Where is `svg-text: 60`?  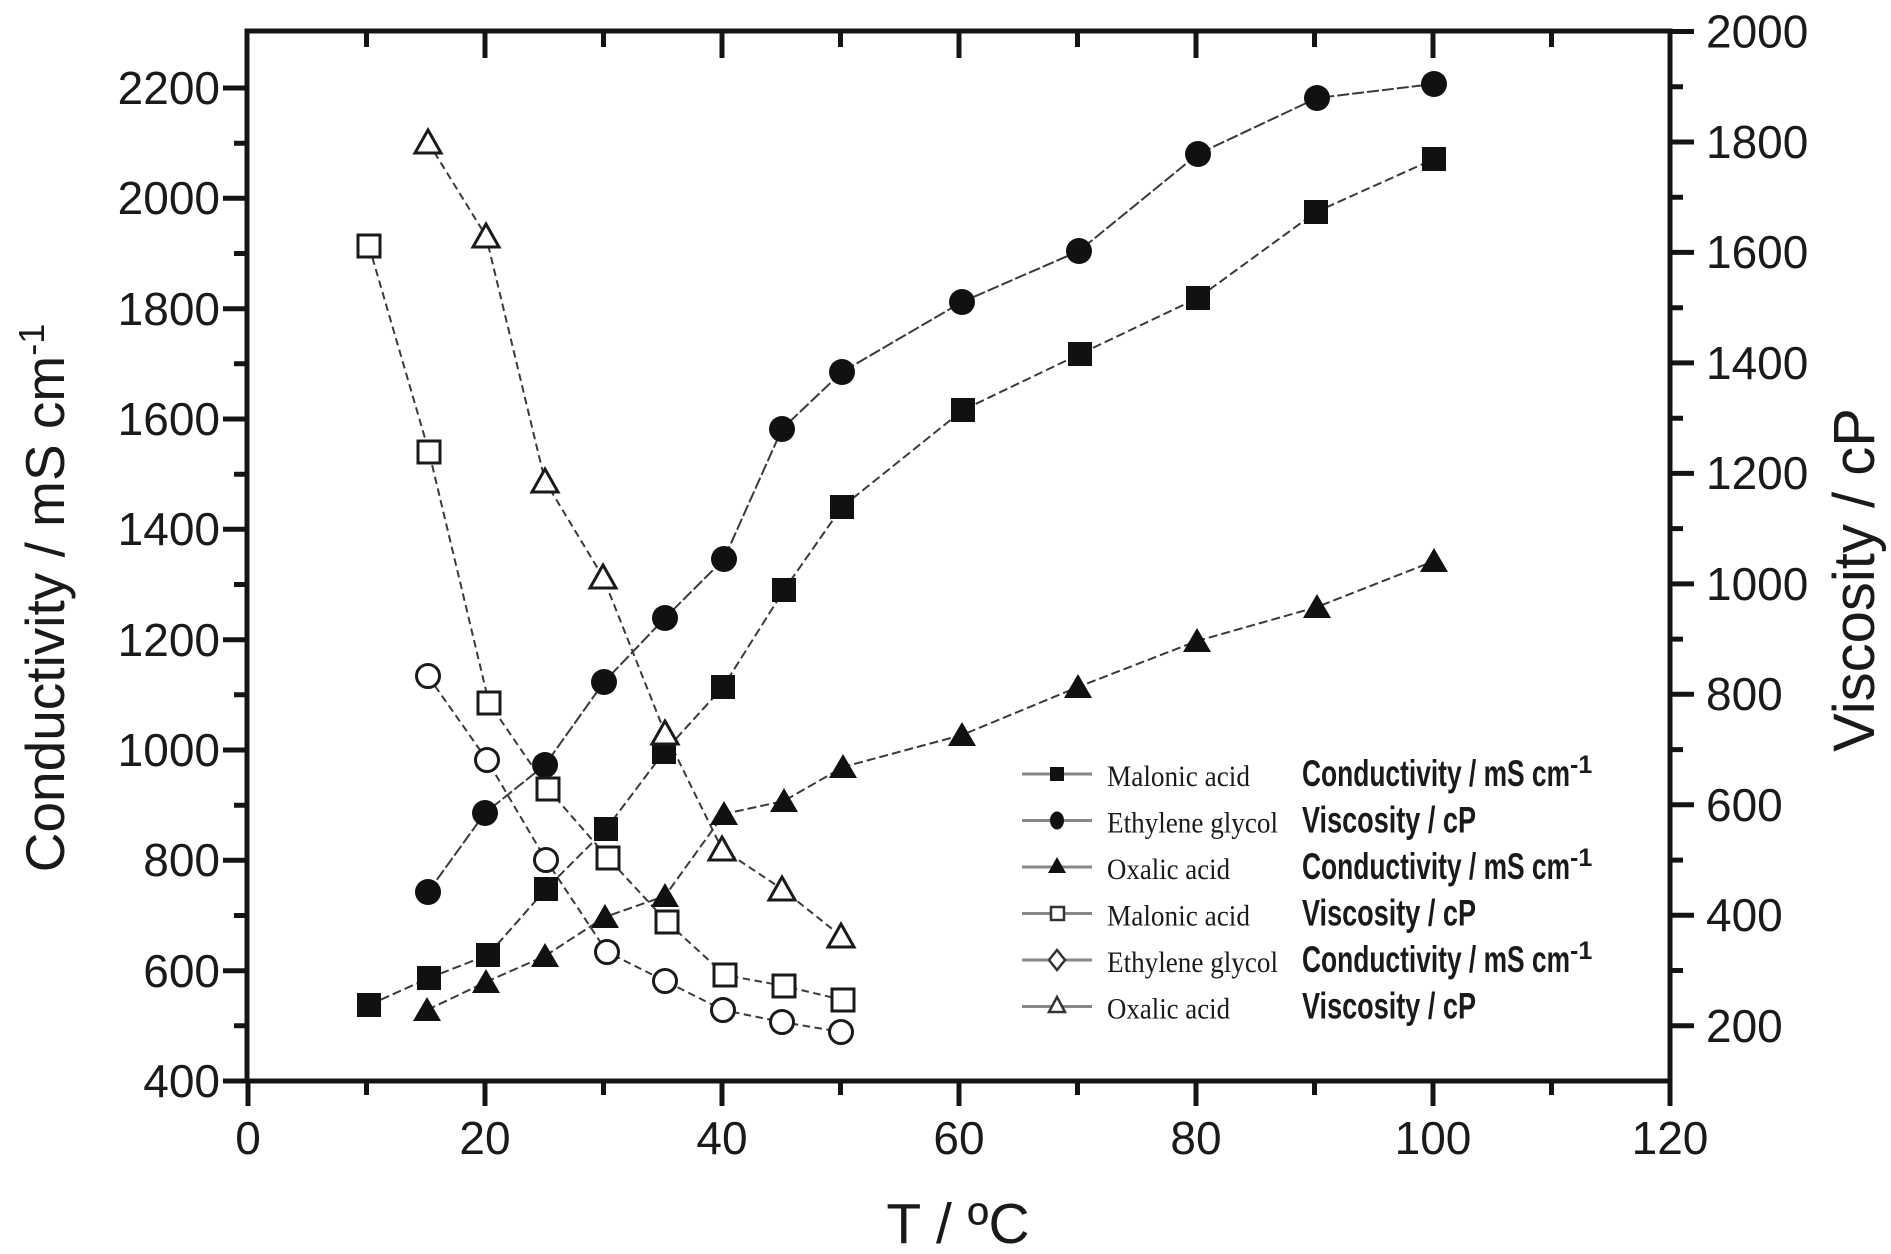
svg-text: 60 is located at coordinates (958, 1138).